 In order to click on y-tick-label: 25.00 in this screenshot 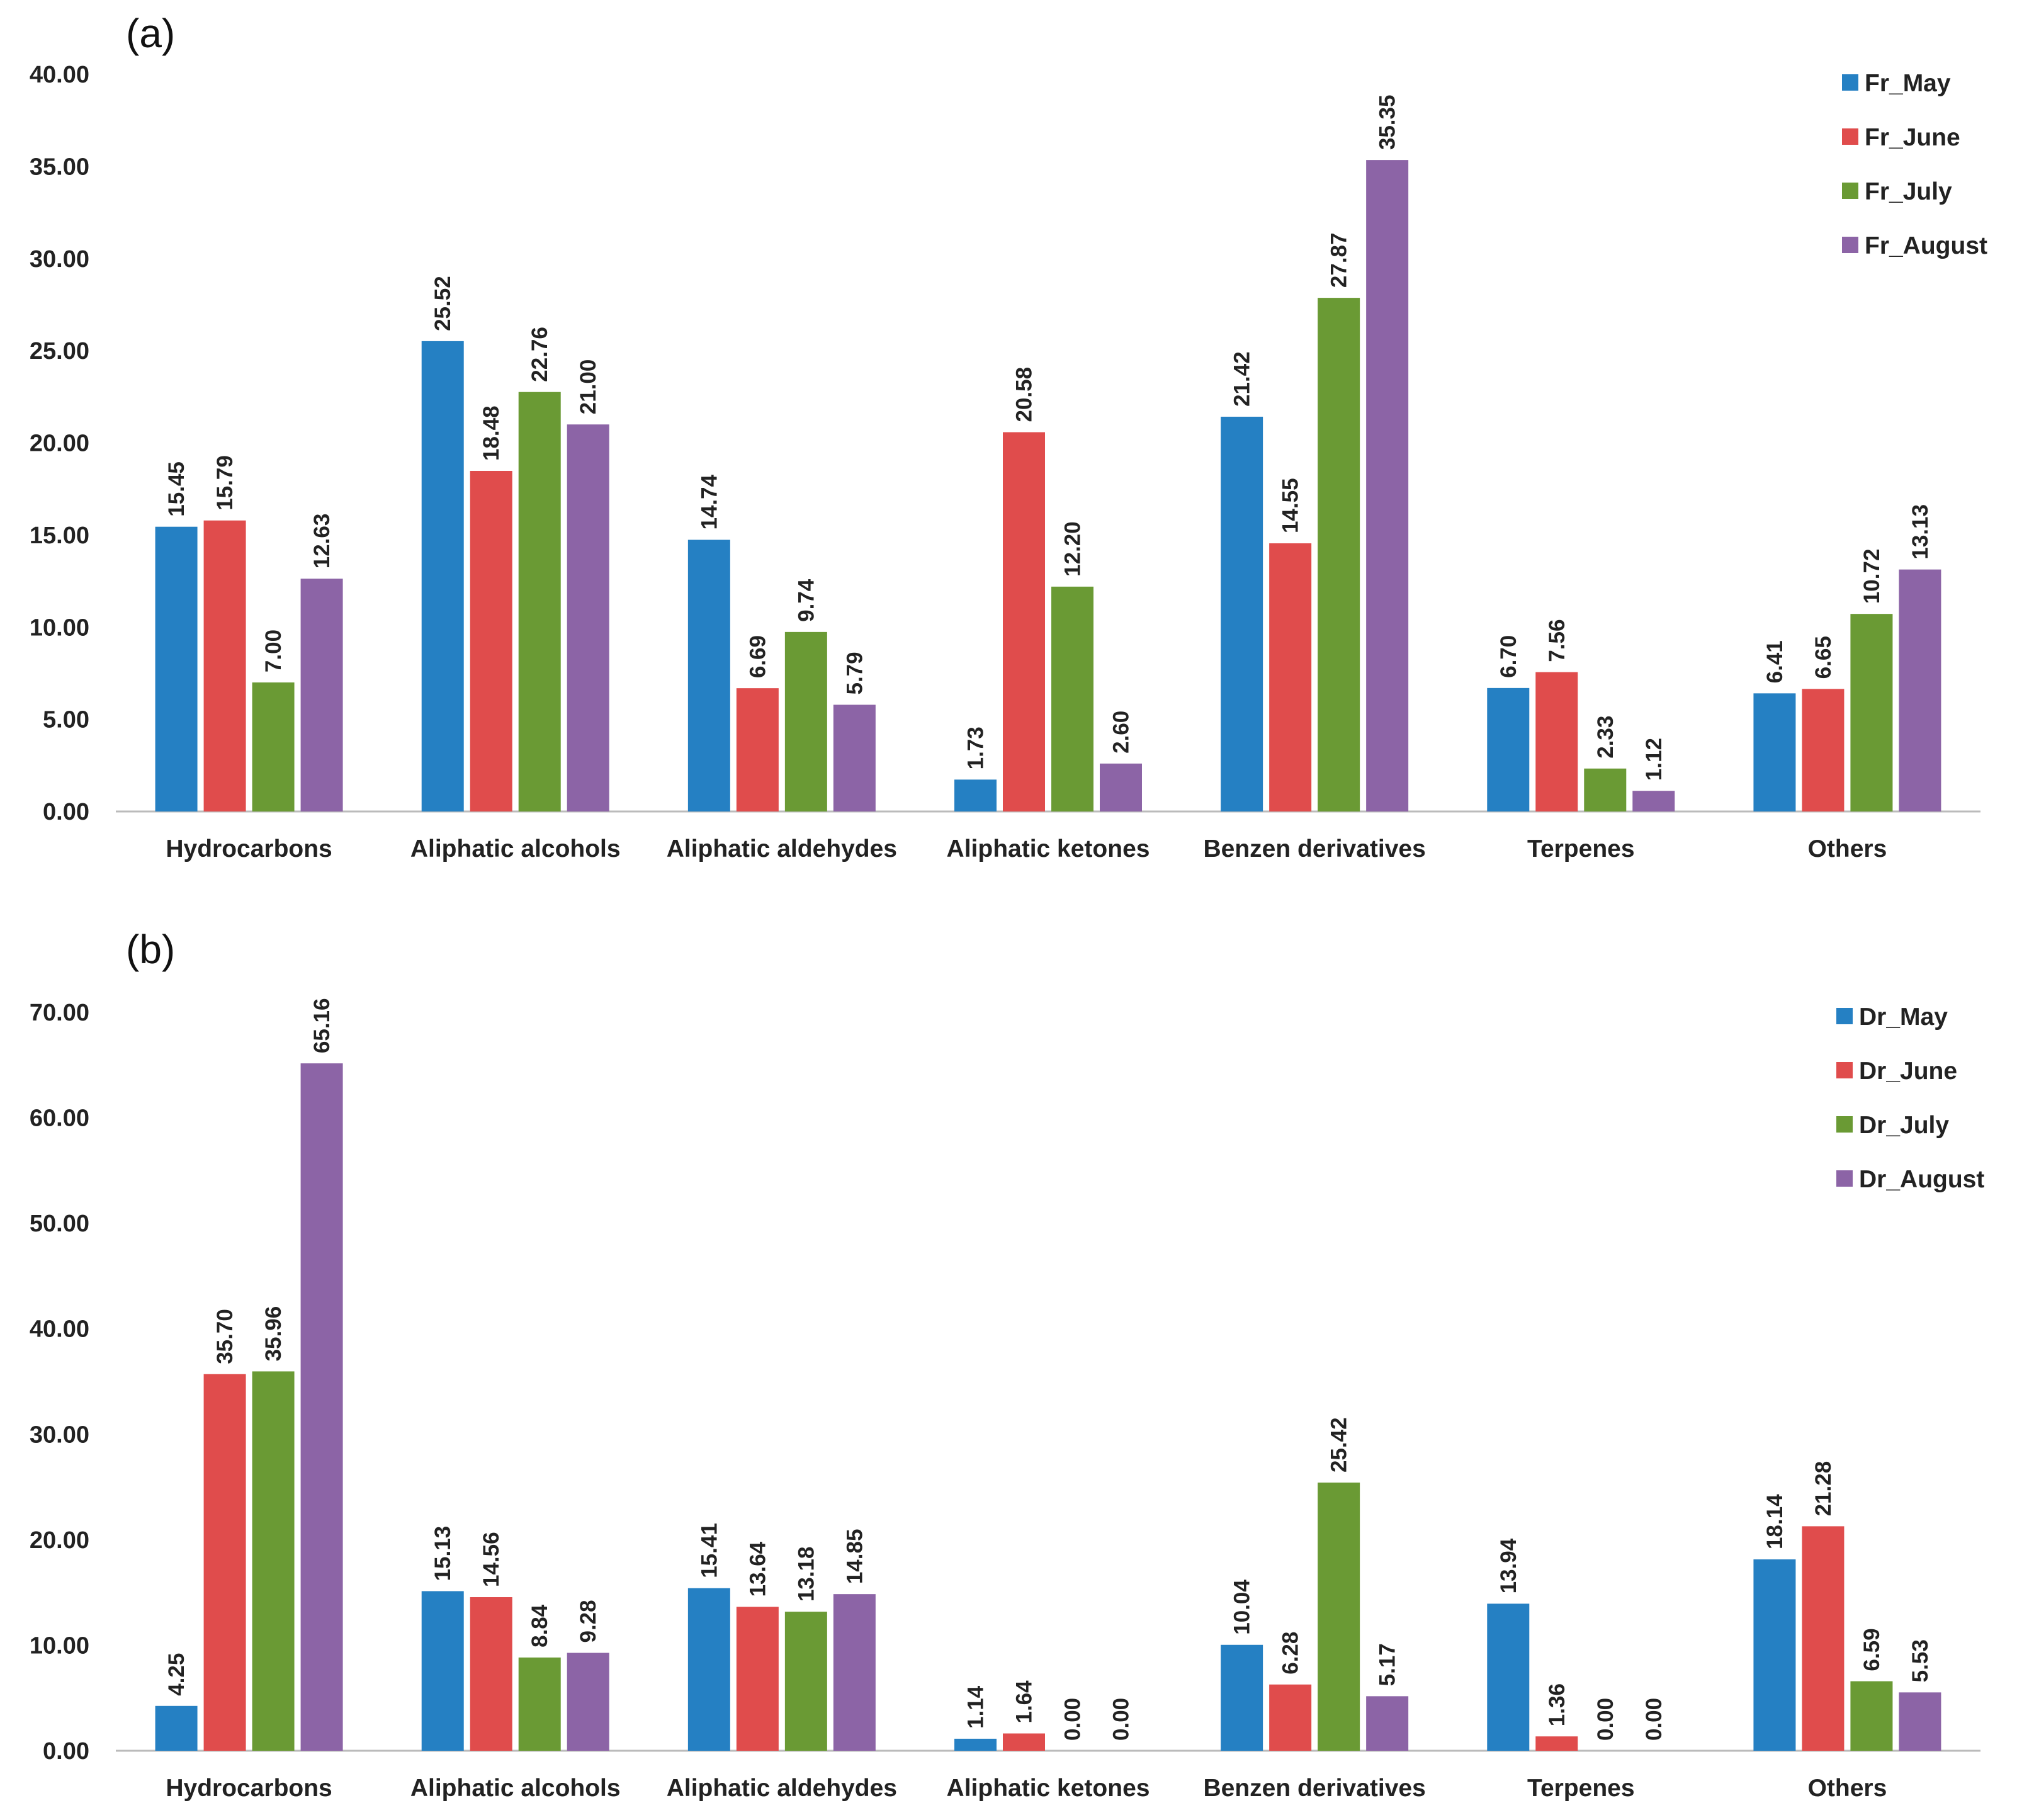, I will do `click(59, 351)`.